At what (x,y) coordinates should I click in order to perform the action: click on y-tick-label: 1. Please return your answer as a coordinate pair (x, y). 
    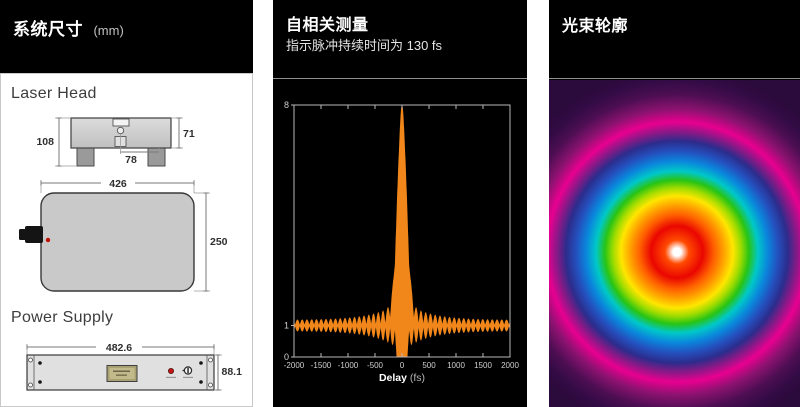
    Looking at the image, I should click on (286, 326).